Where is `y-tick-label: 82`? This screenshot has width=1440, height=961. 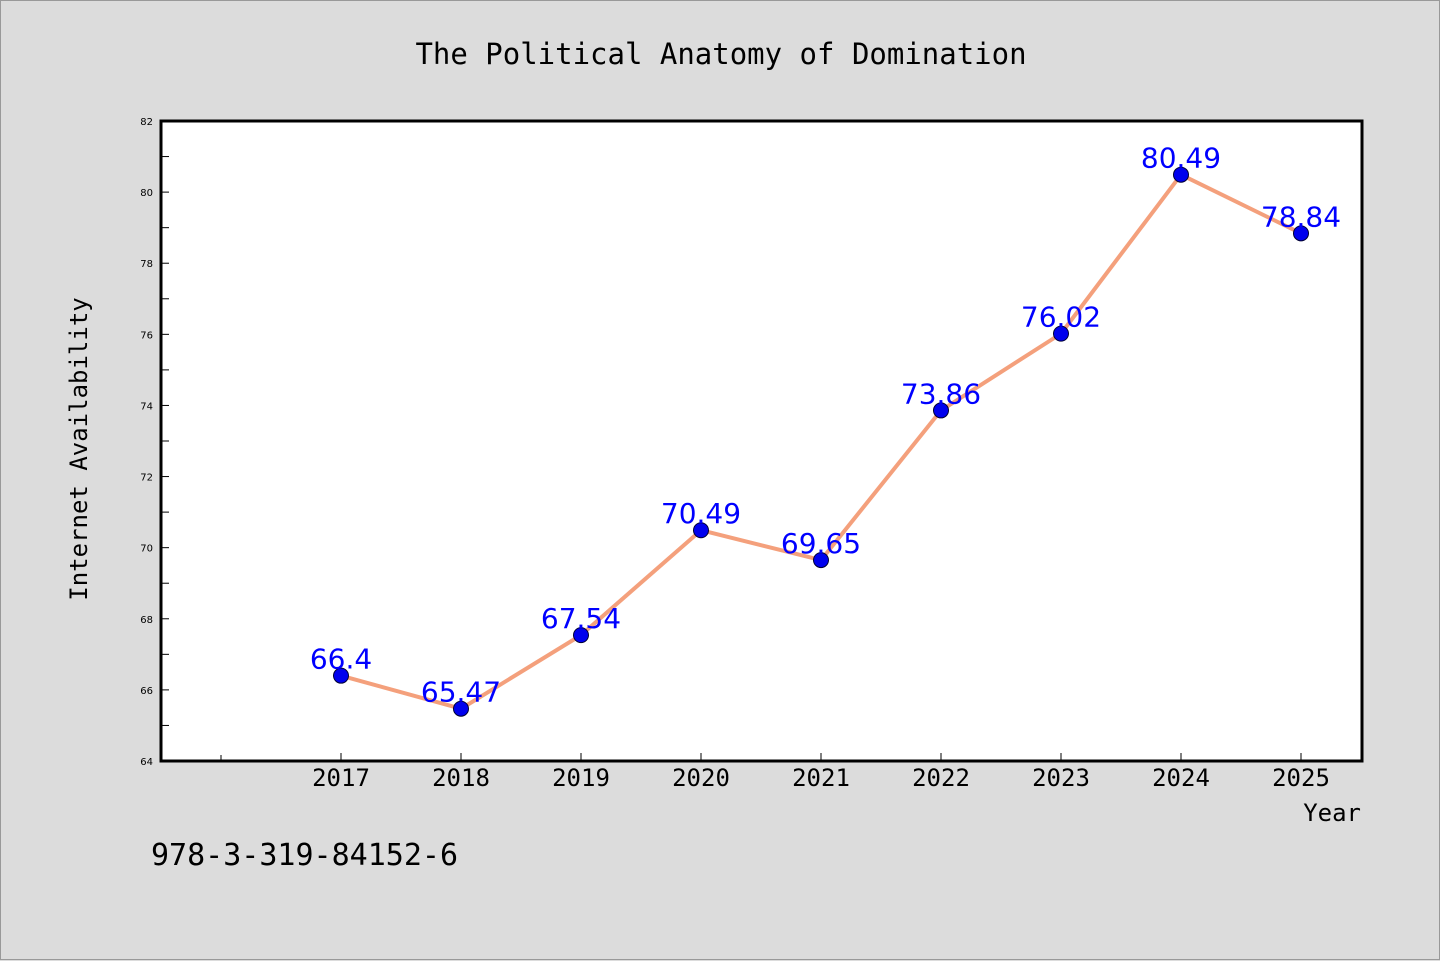 y-tick-label: 82 is located at coordinates (146, 122).